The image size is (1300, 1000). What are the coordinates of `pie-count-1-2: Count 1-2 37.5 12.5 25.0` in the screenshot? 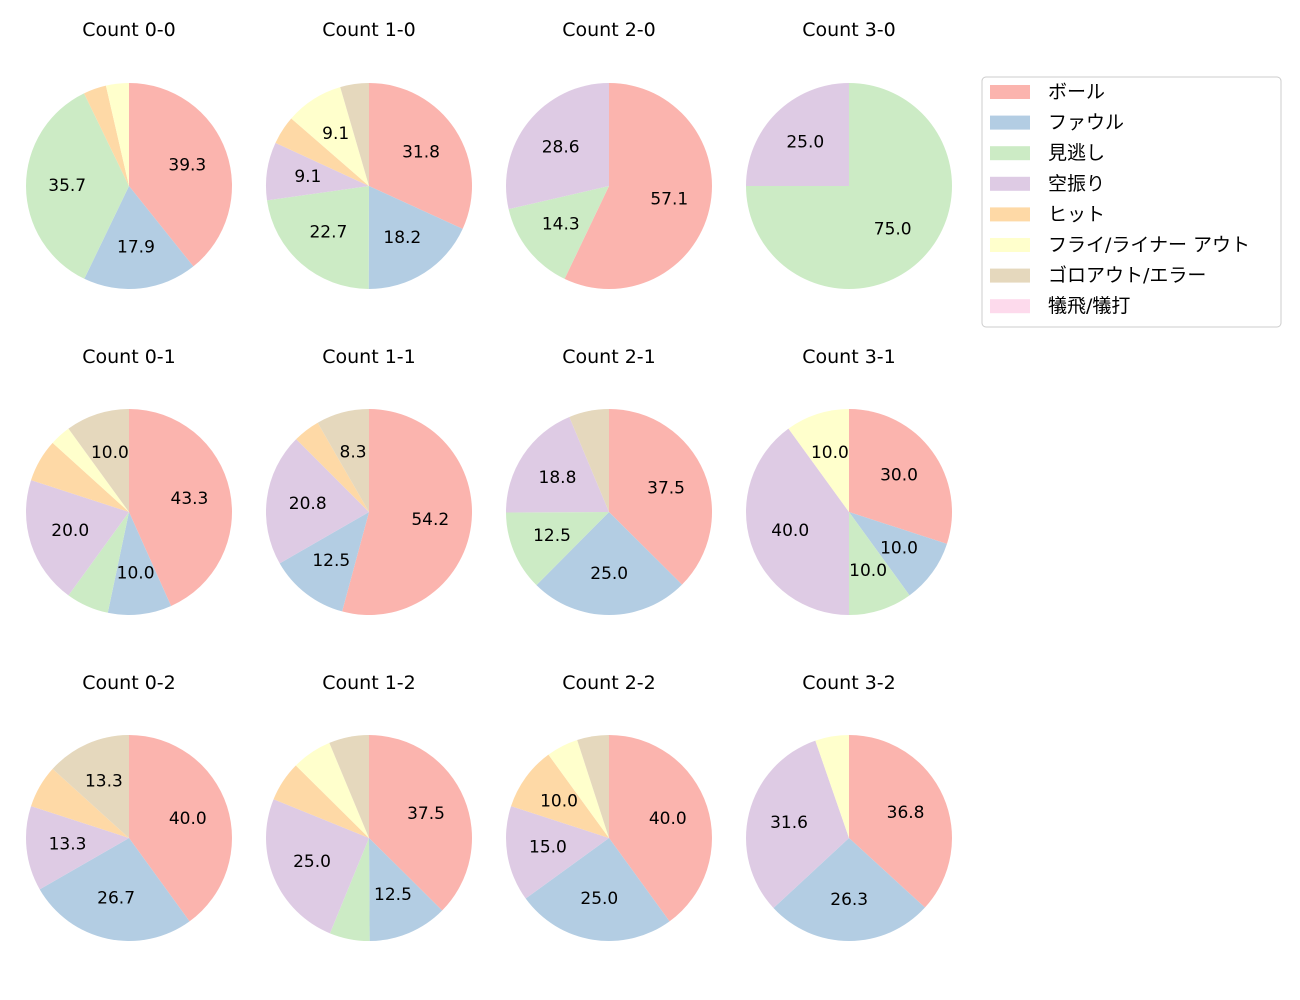 It's located at (369, 806).